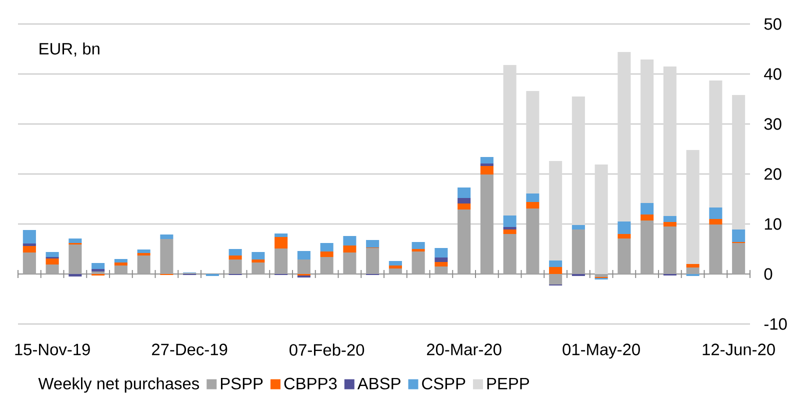 This screenshot has height=401, width=795. Describe the element at coordinates (773, 24) in the screenshot. I see `y-tick-label: 50` at that location.